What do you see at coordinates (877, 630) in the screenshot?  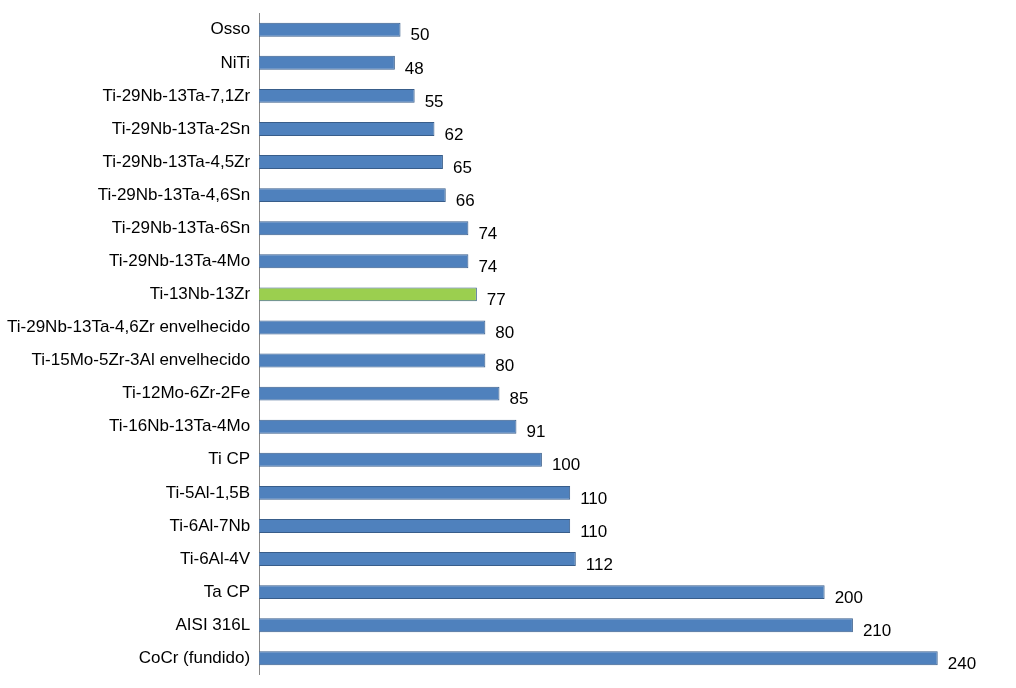 I see `data-label: 210` at bounding box center [877, 630].